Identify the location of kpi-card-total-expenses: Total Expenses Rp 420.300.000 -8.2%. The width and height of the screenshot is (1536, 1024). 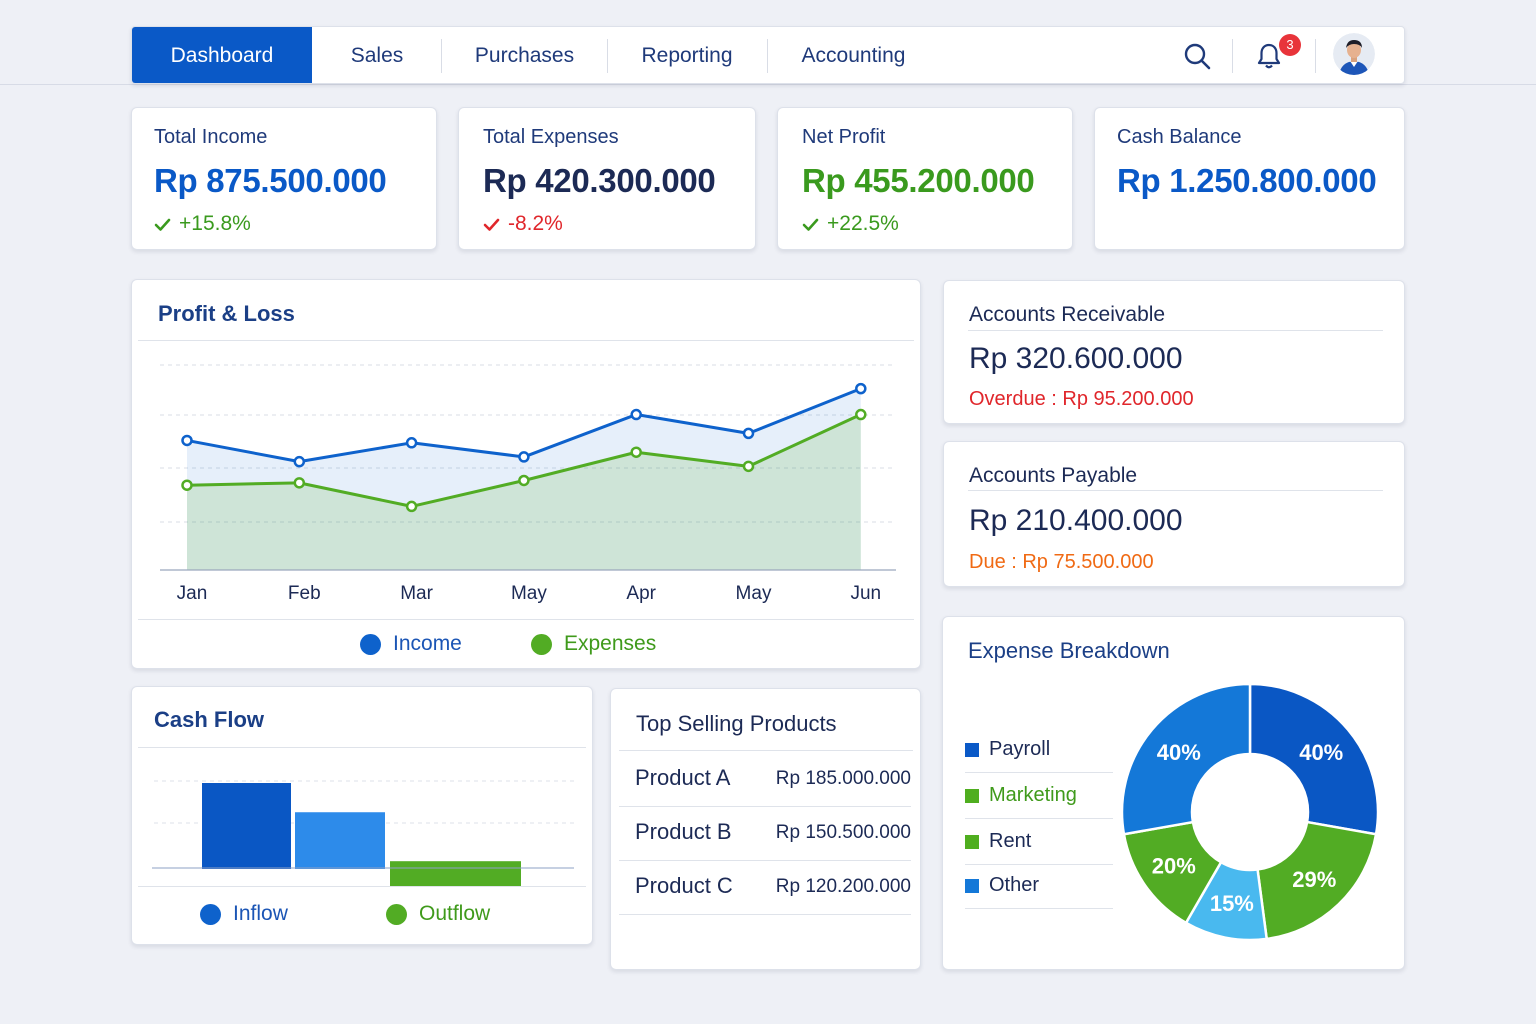
(607, 178).